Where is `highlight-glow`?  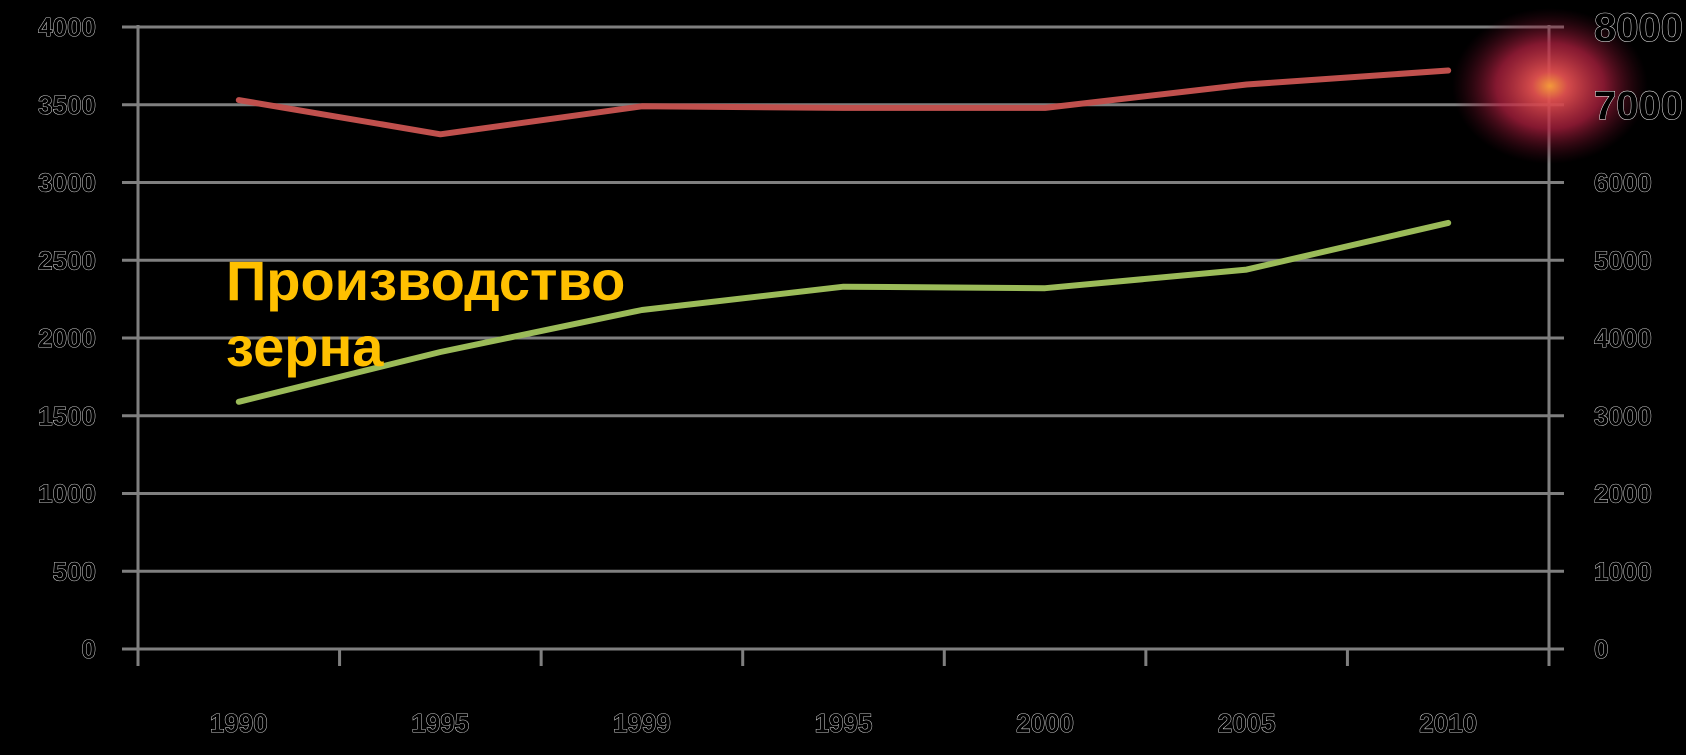 highlight-glow is located at coordinates (1550, 86).